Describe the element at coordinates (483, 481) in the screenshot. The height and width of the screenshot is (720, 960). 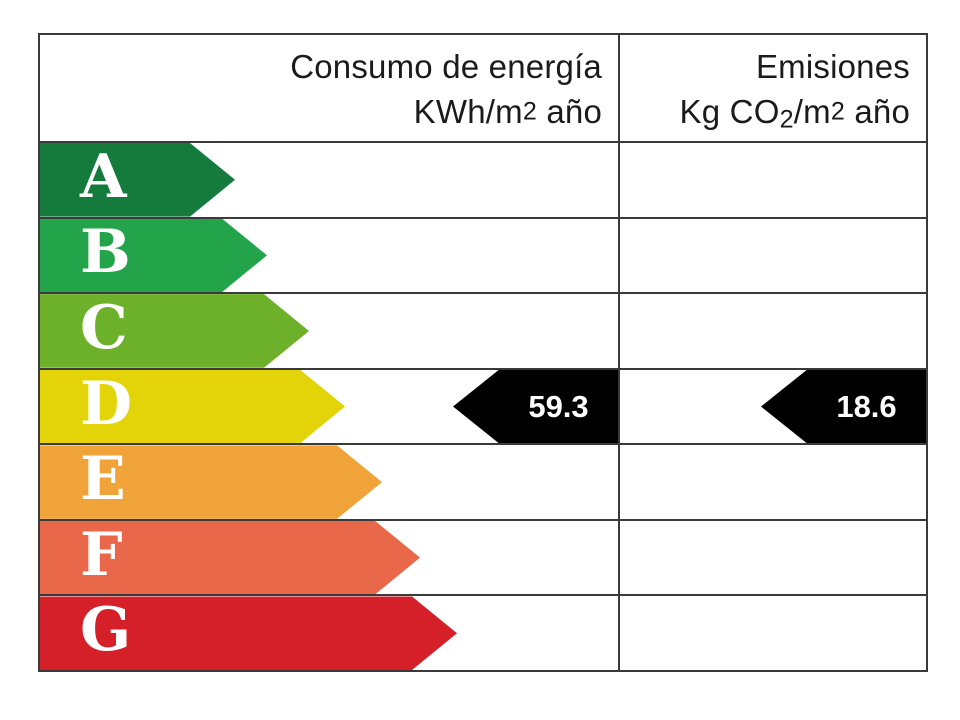
I see `rating-row-e: E` at that location.